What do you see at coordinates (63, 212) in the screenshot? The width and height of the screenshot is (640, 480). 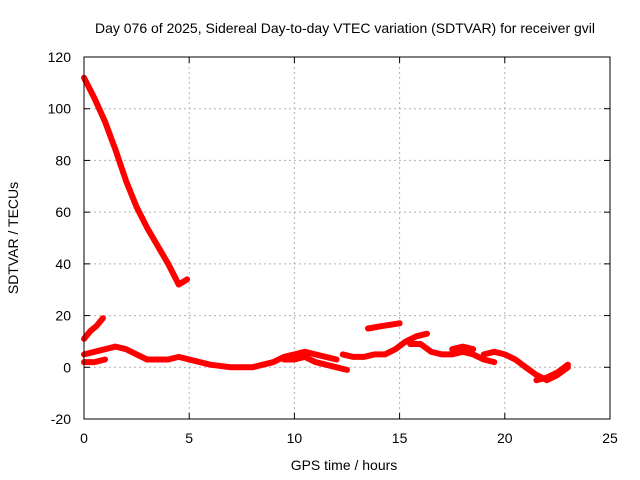 I see `y-tick-label: 60` at bounding box center [63, 212].